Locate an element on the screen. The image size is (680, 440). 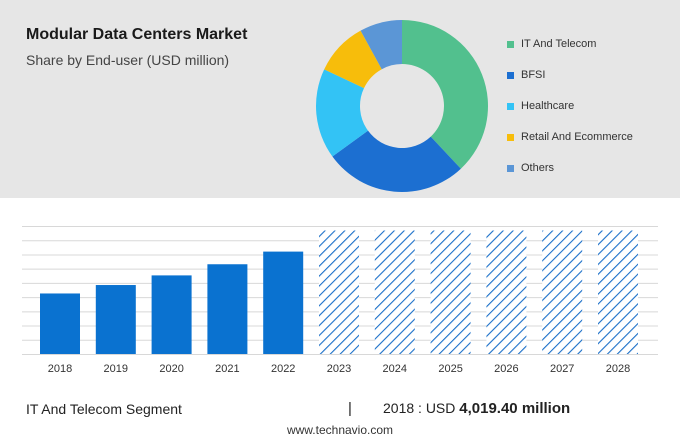
bar-2028 is located at coordinates (618, 292).